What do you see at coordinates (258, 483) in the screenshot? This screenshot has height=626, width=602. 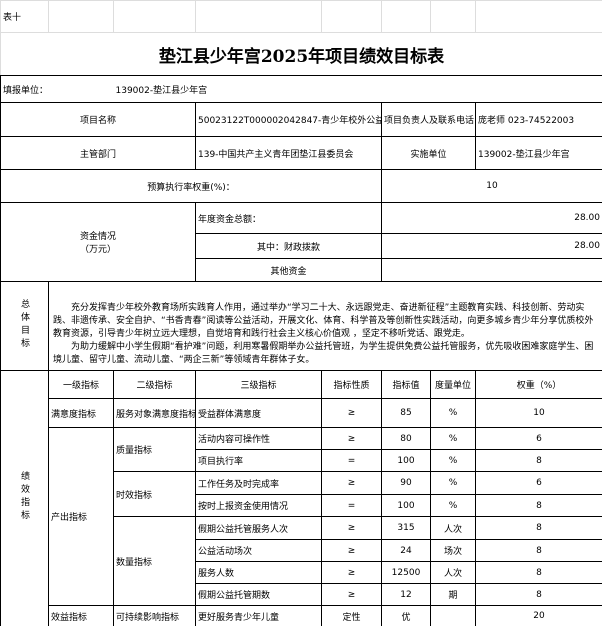 I see `level3-cell: 工作任务及时完成率` at bounding box center [258, 483].